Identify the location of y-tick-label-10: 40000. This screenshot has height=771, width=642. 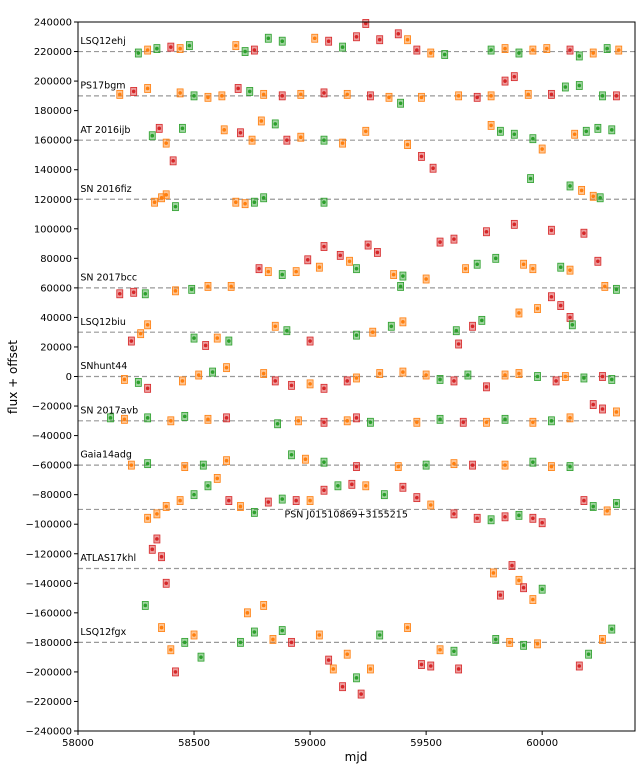
(56, 318).